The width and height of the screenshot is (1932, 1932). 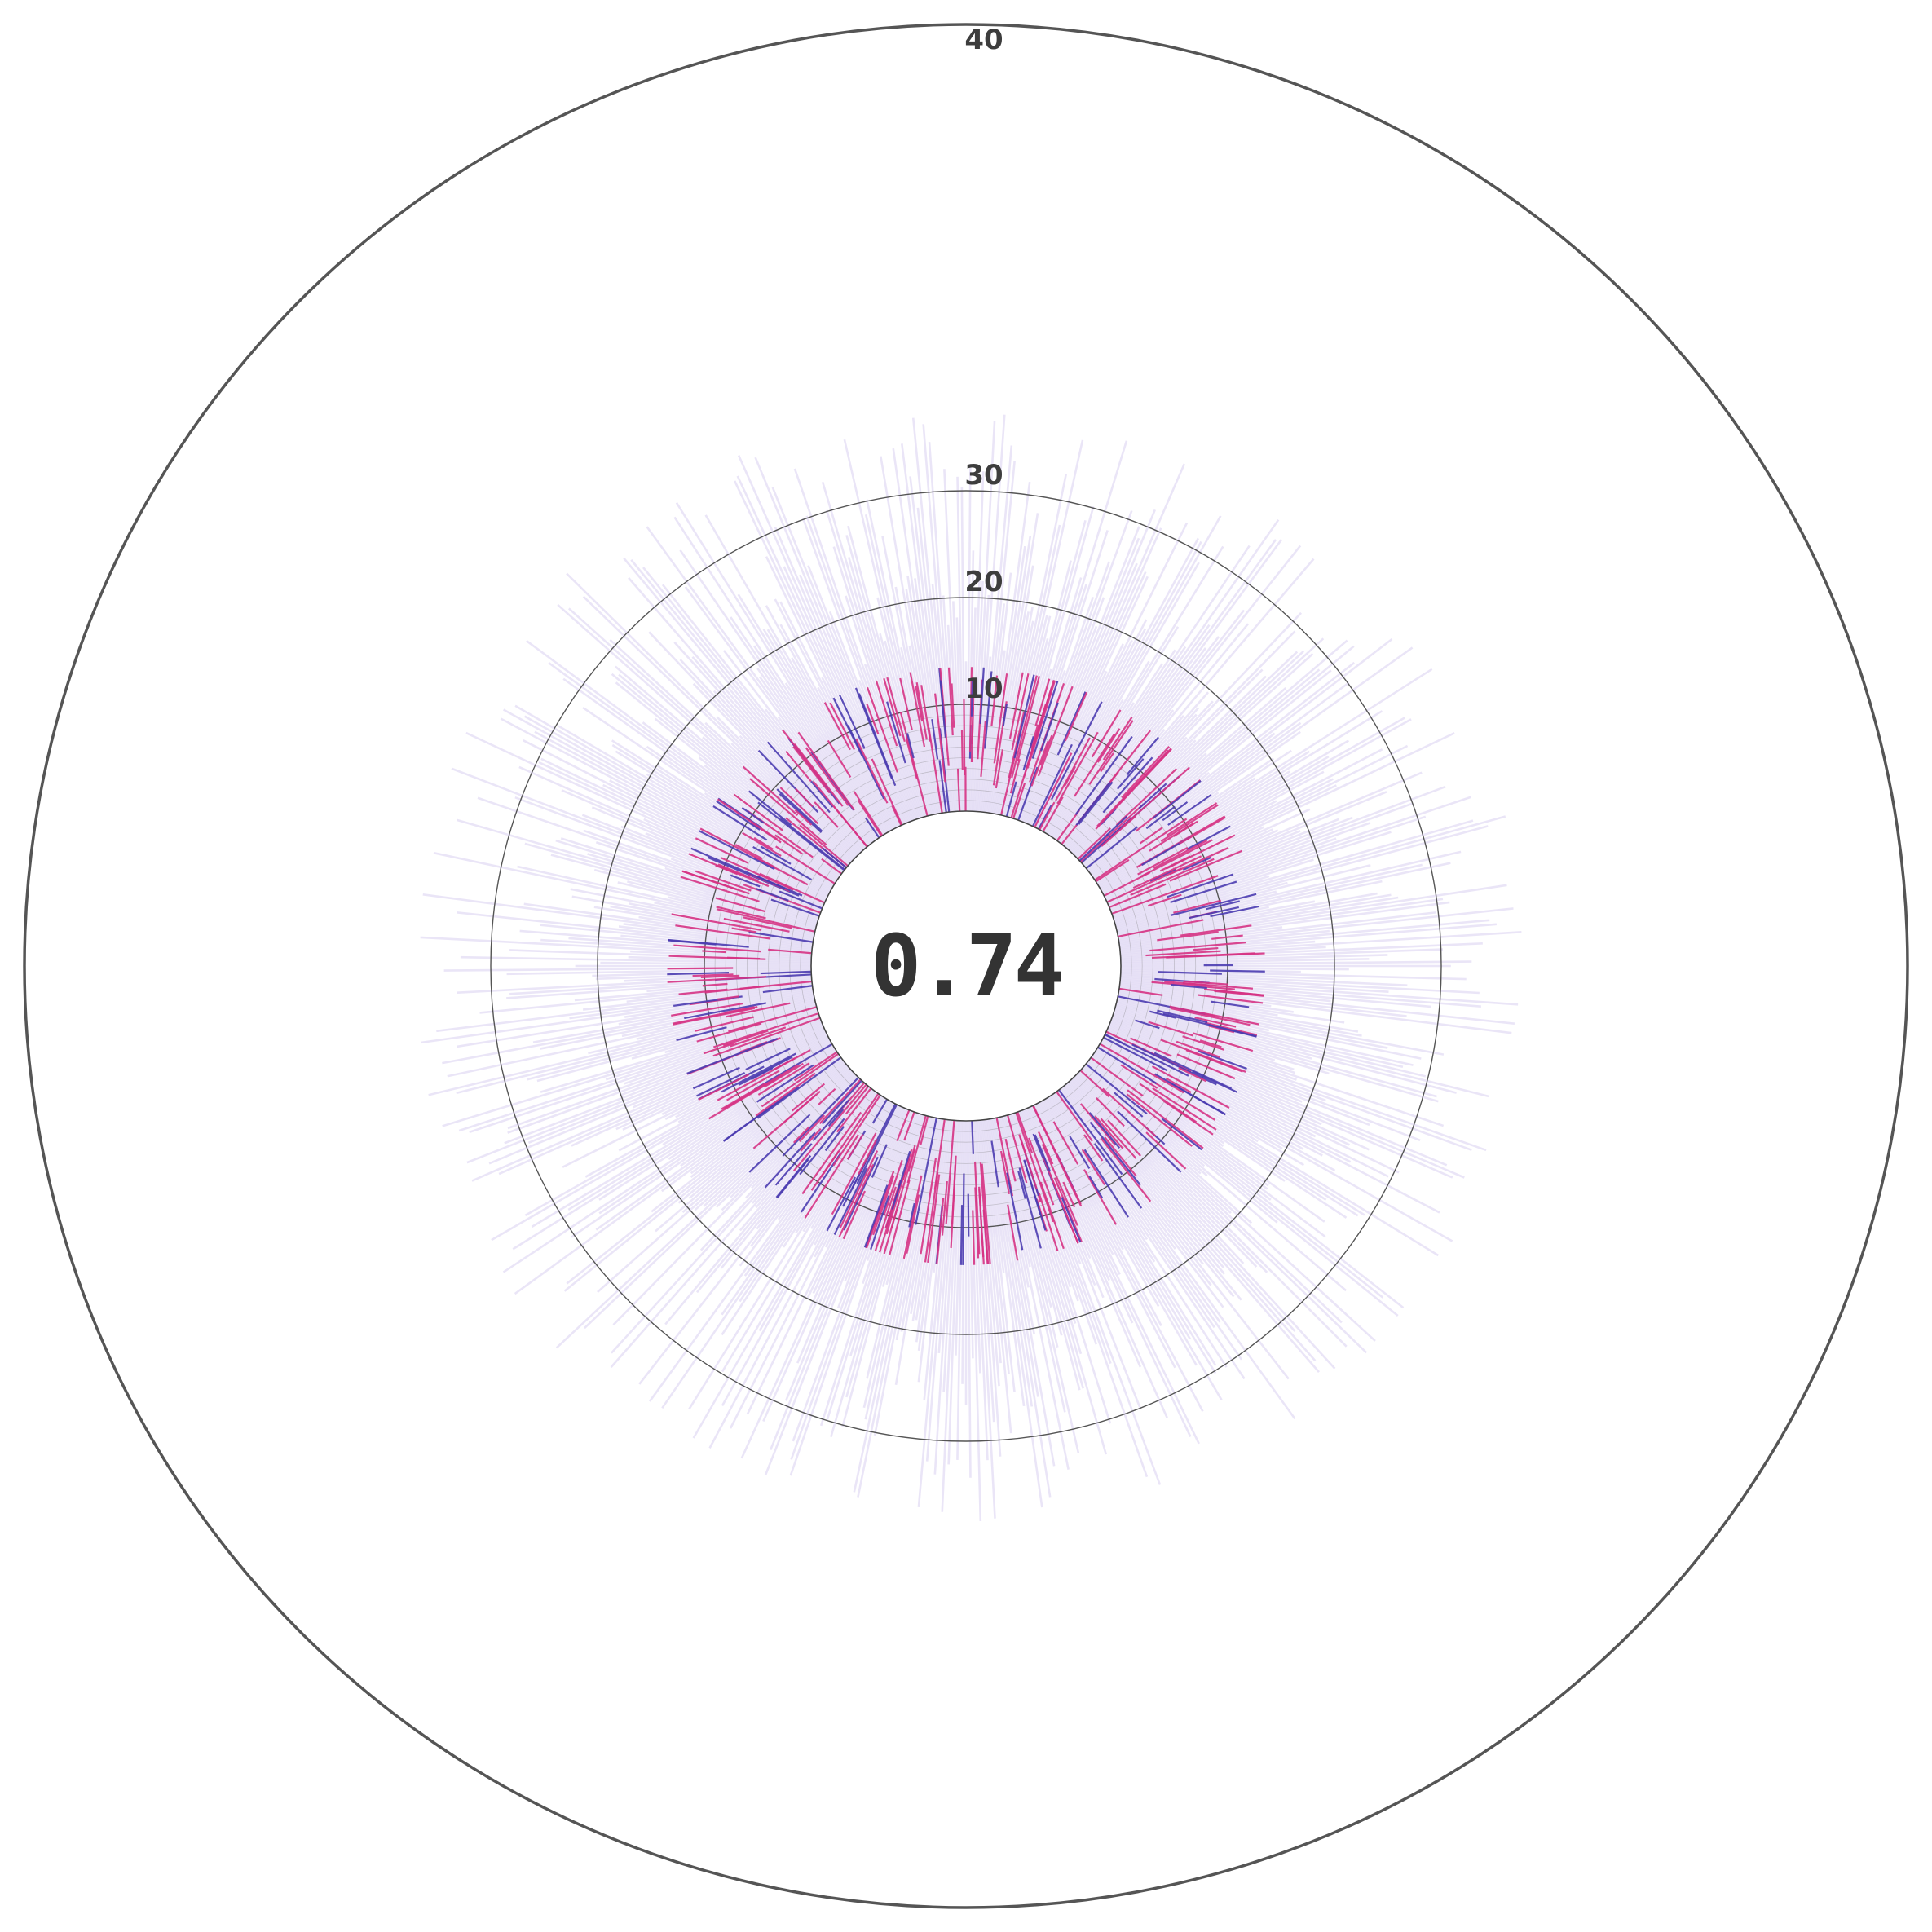 What do you see at coordinates (966, 966) in the screenshot?
I see `center-disc-layer` at bounding box center [966, 966].